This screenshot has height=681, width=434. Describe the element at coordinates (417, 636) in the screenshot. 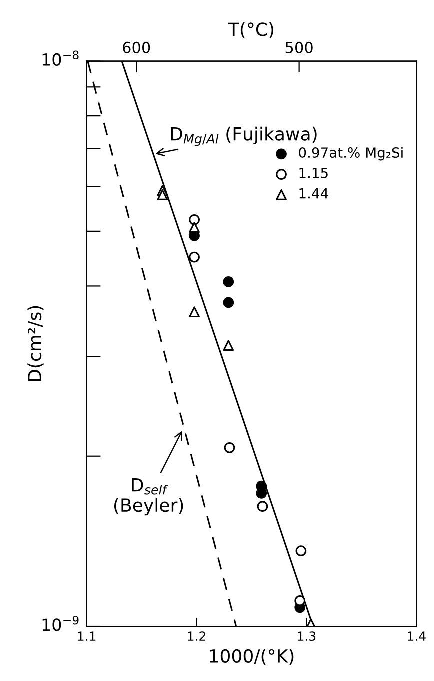

I see `x-tick-label: 1.4` at that location.